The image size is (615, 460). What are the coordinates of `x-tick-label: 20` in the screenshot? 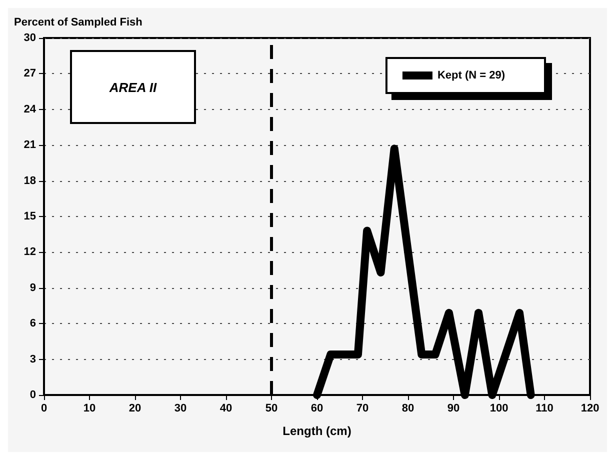 It's located at (135, 408).